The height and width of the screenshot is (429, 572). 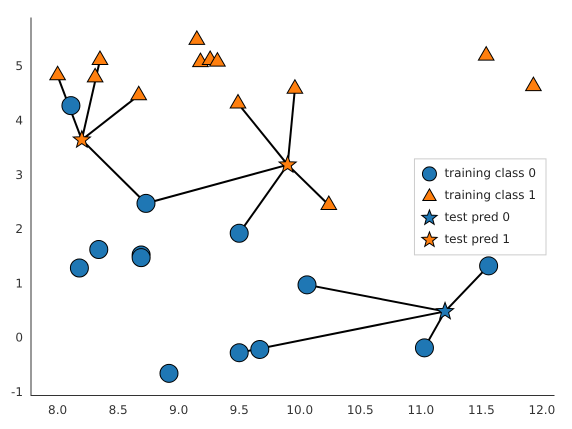 What do you see at coordinates (300, 409) in the screenshot?
I see `x-tick-label: 10.0` at bounding box center [300, 409].